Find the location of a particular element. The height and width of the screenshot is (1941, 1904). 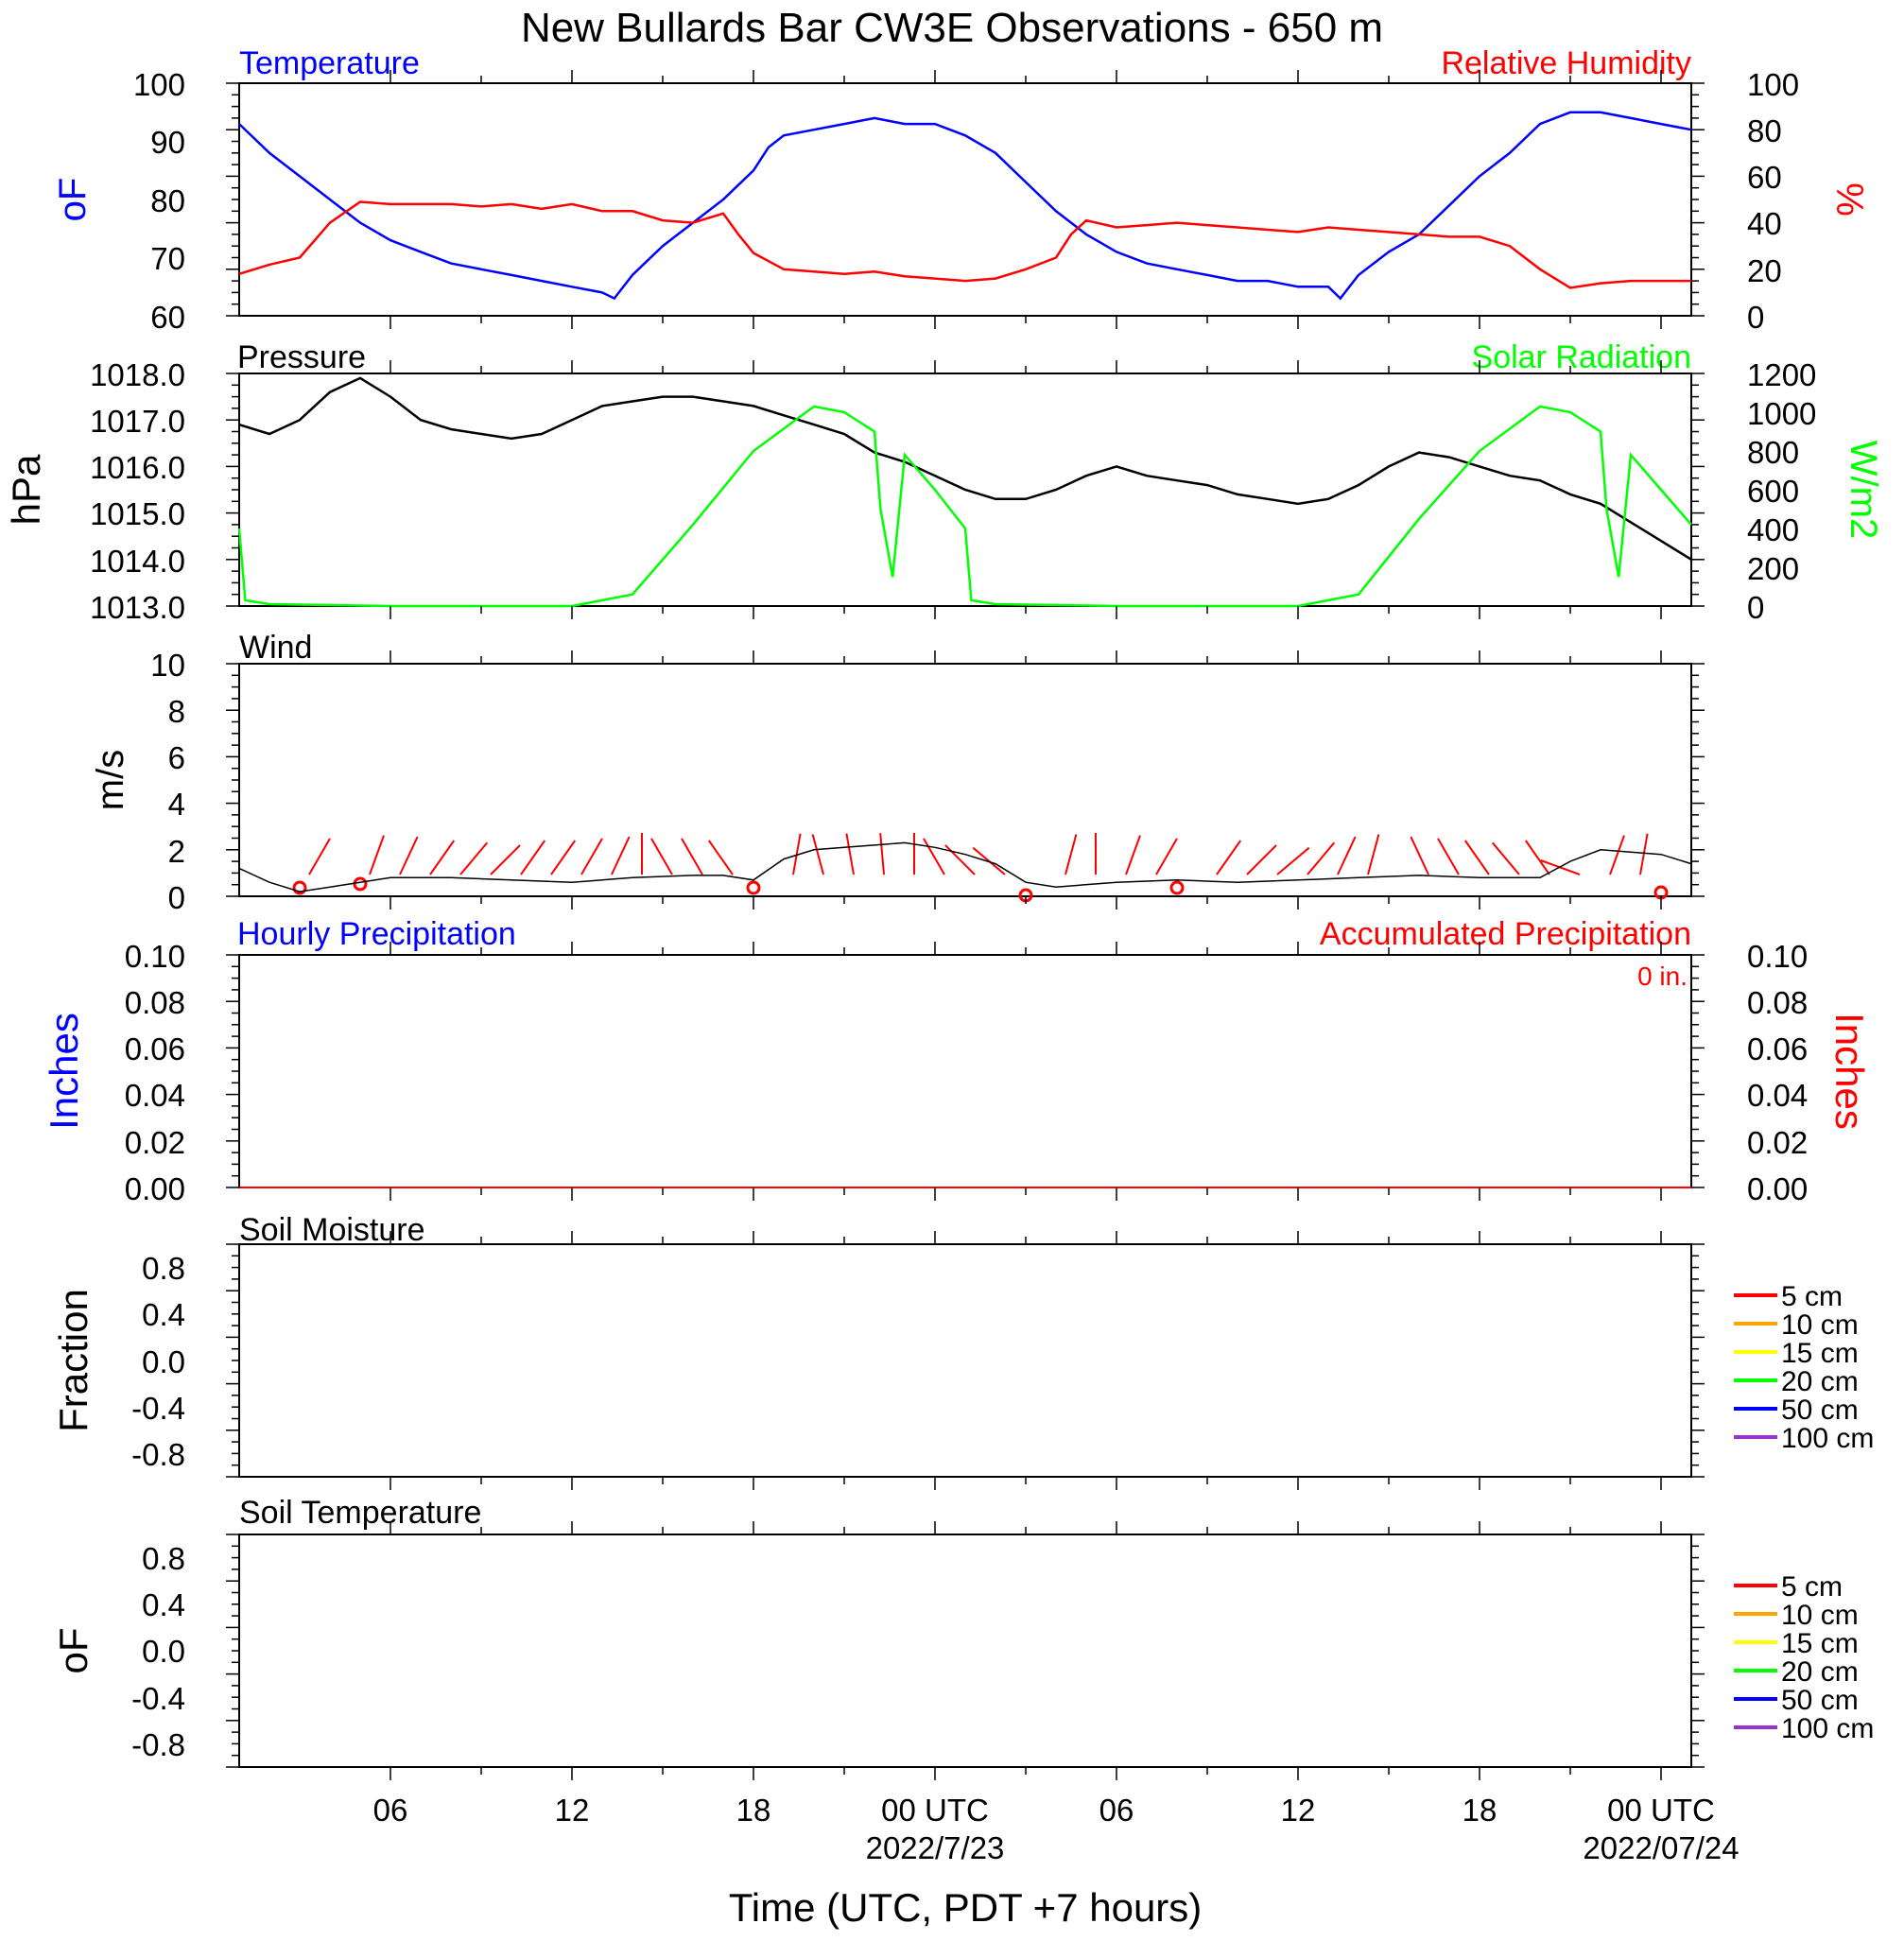

legend-label: 20 cm is located at coordinates (1820, 1672).